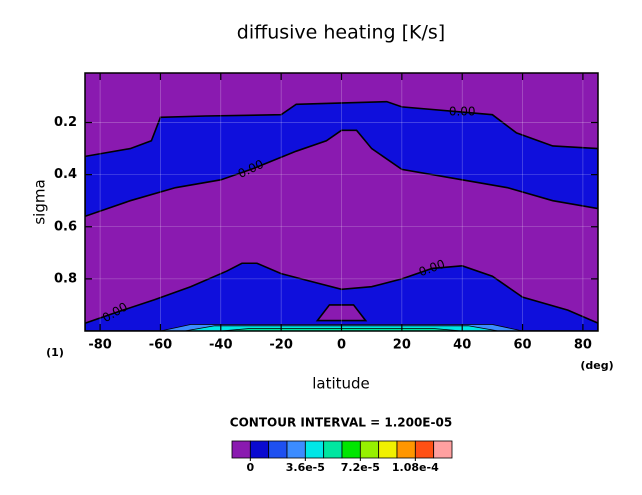  Describe the element at coordinates (65, 122) in the screenshot. I see `y-tick-label: 0.2` at that location.